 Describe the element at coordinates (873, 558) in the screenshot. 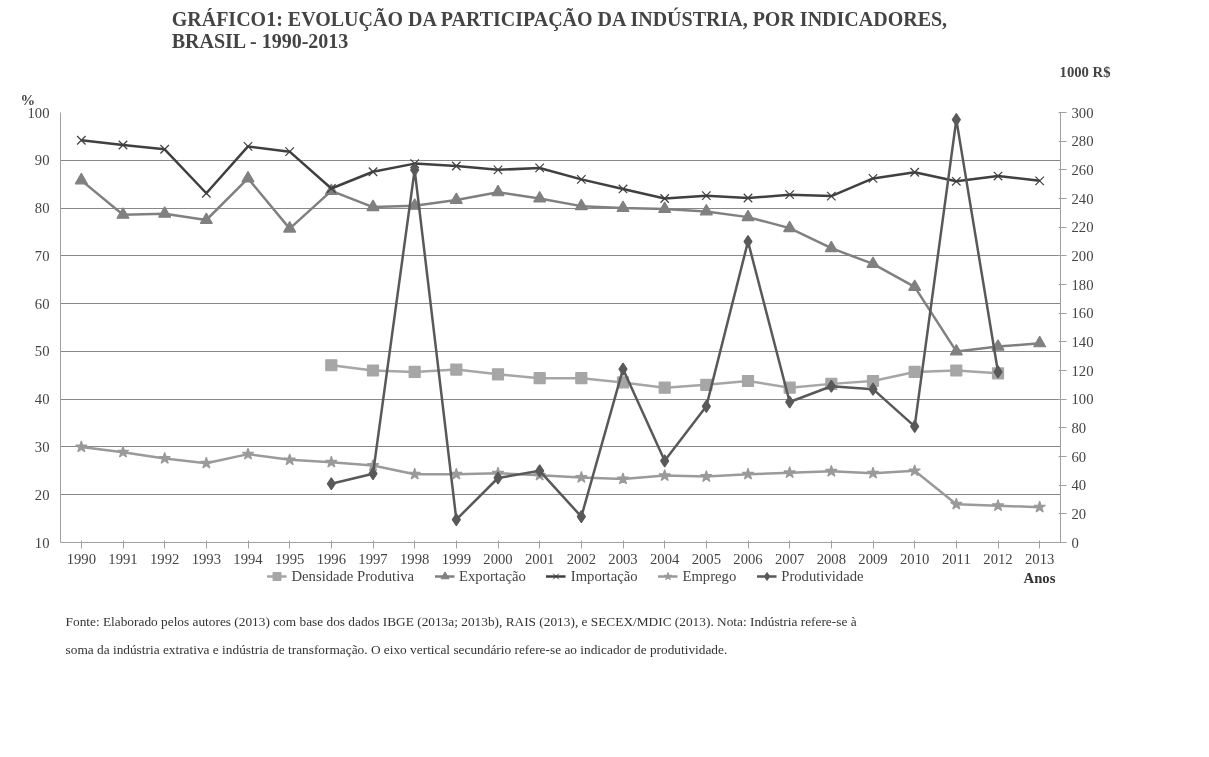

I see `x-tick-label: 2009` at that location.